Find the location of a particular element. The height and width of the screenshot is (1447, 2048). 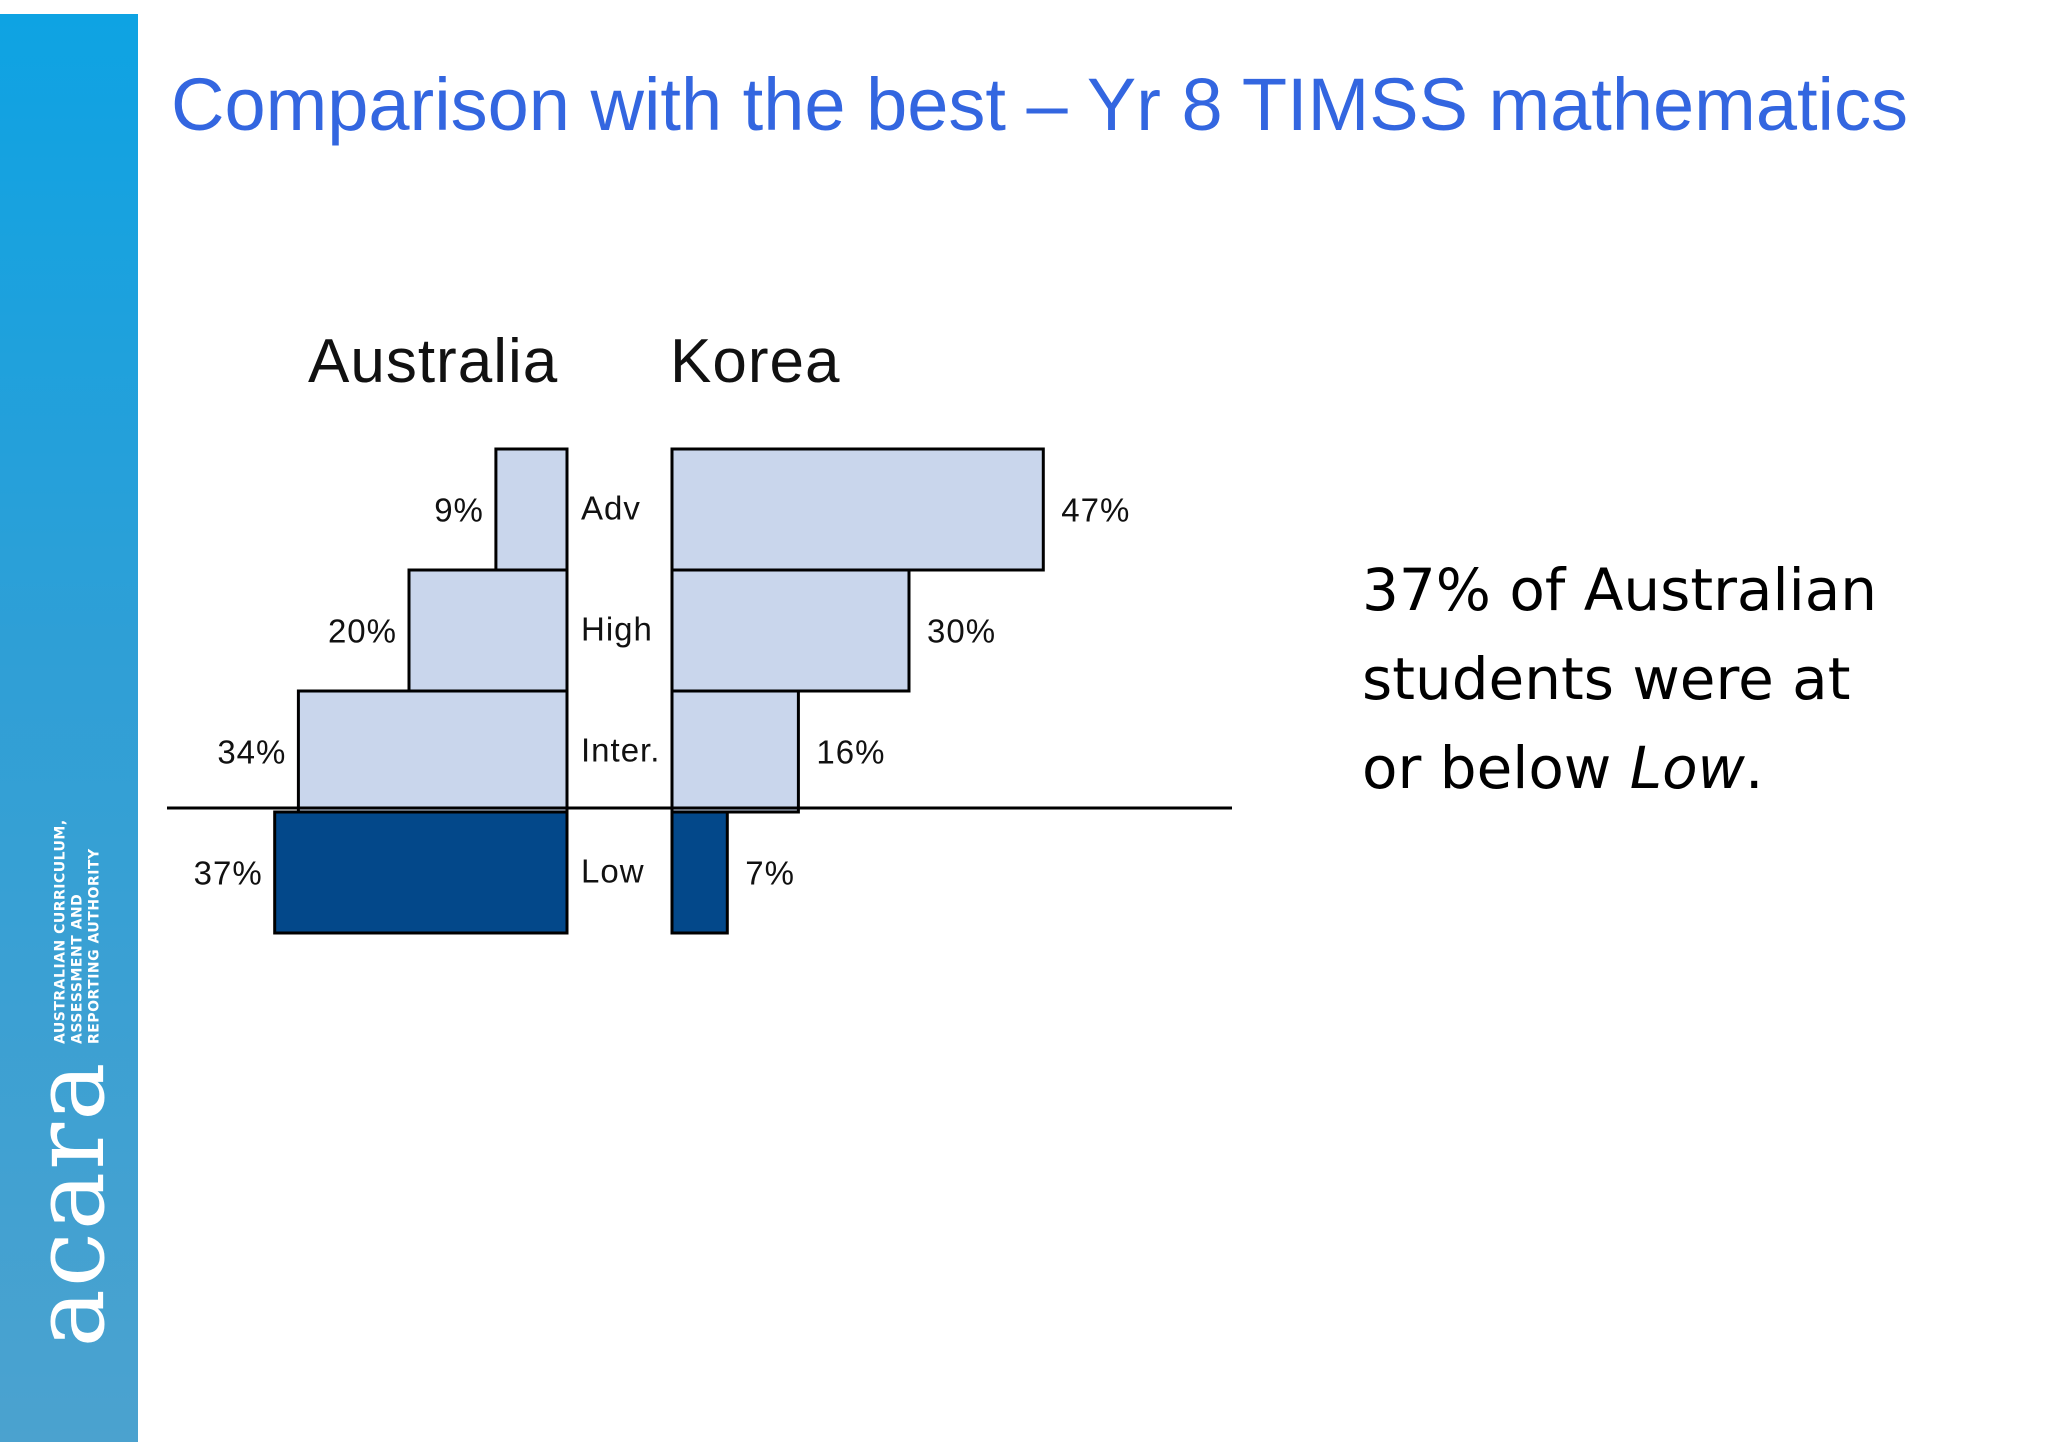

data-label-korea: 16% is located at coordinates (850, 752).